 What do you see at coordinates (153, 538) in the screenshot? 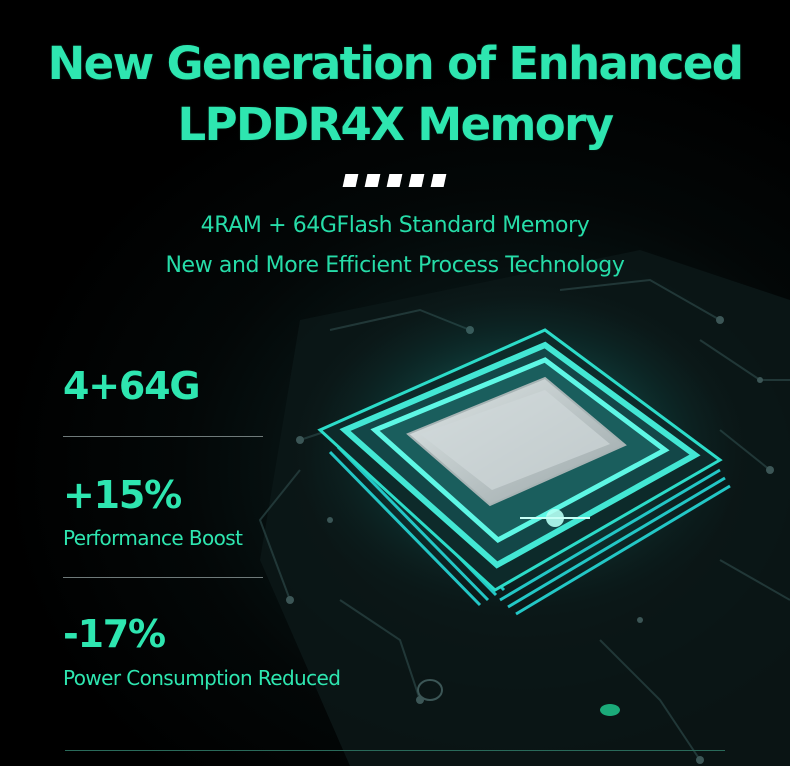
I see `stat-label-performance: Performance Boost` at bounding box center [153, 538].